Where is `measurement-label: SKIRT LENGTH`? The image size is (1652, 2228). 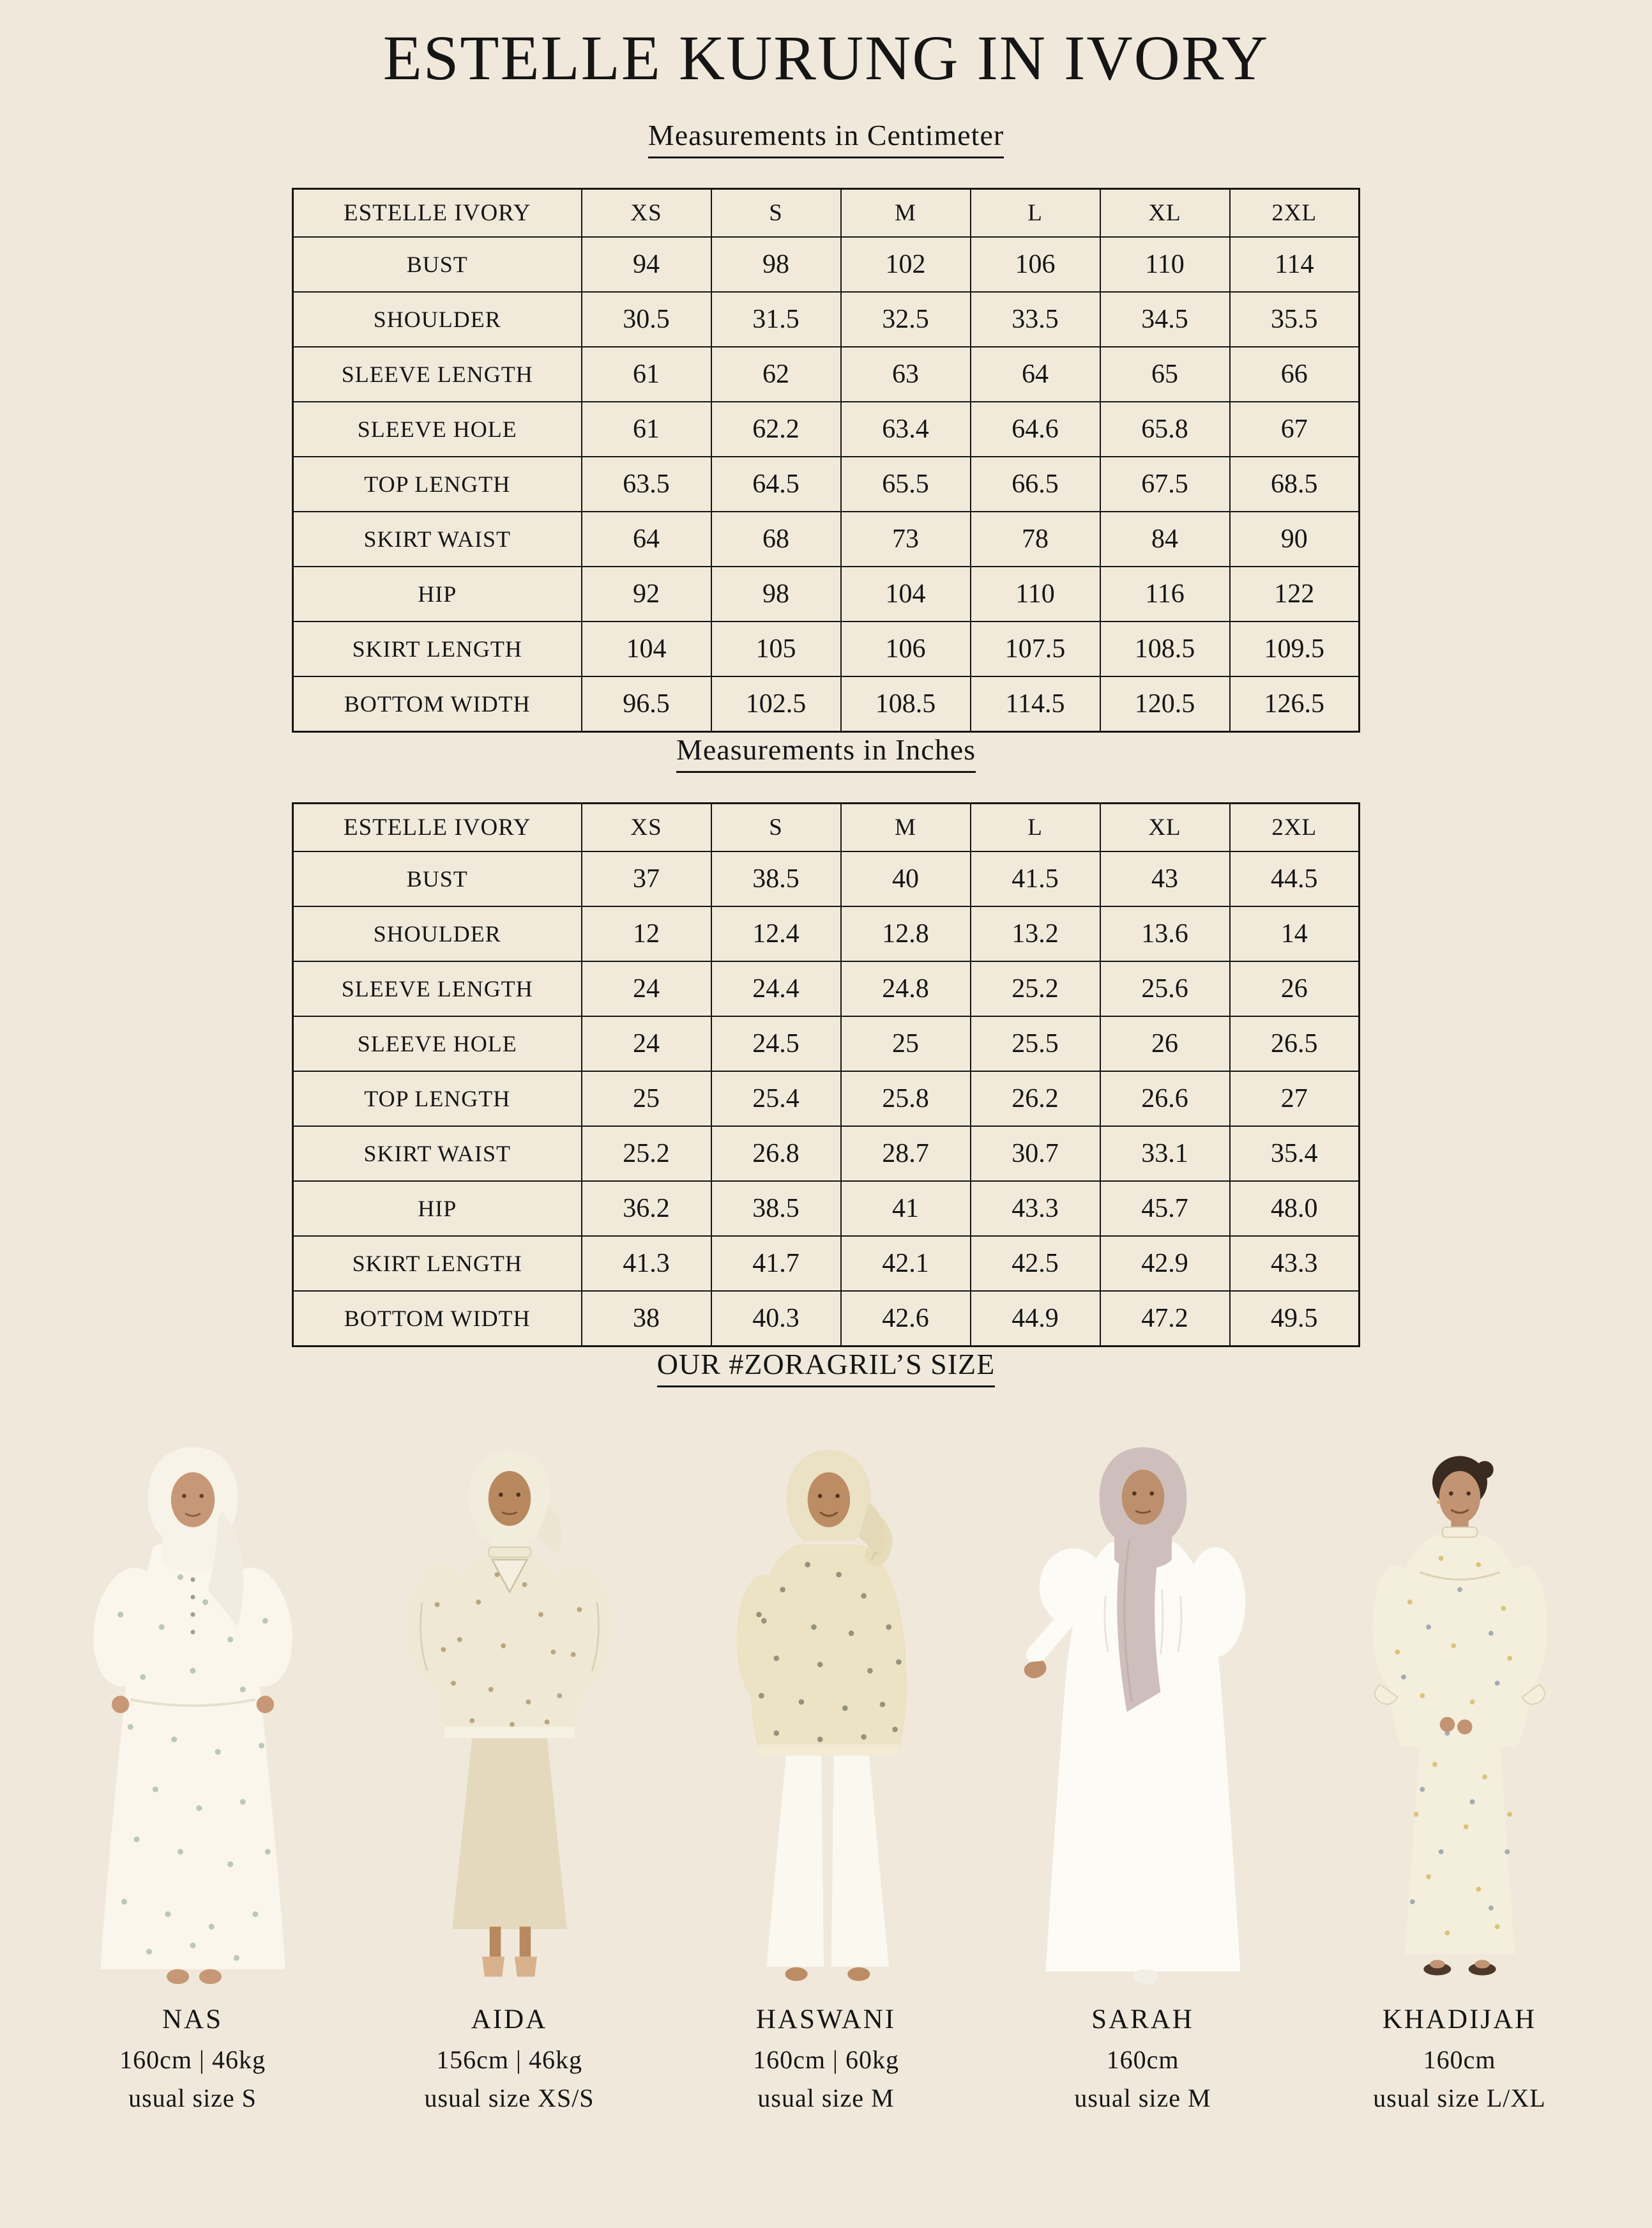 measurement-label: SKIRT LENGTH is located at coordinates (437, 649).